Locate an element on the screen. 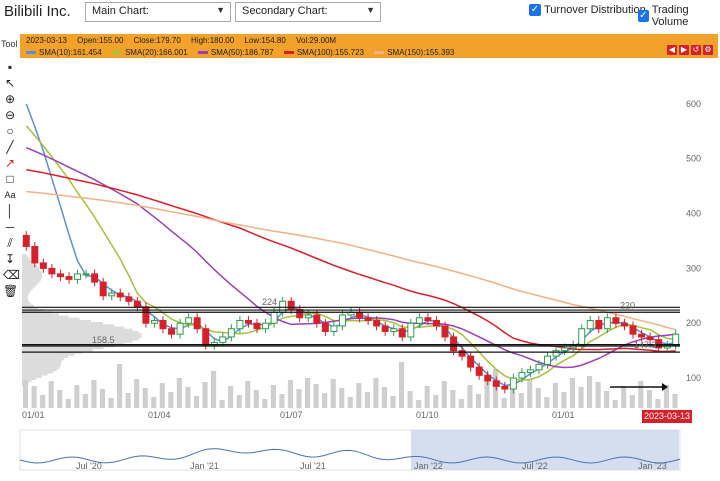  arrow-line-icon: ↗ is located at coordinates (10, 163).